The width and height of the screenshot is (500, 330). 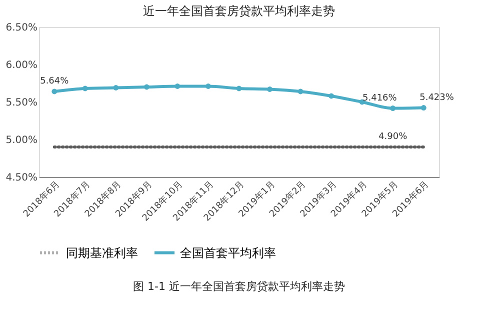 What do you see at coordinates (22, 65) in the screenshot?
I see `y-tick-label: 6.00%` at bounding box center [22, 65].